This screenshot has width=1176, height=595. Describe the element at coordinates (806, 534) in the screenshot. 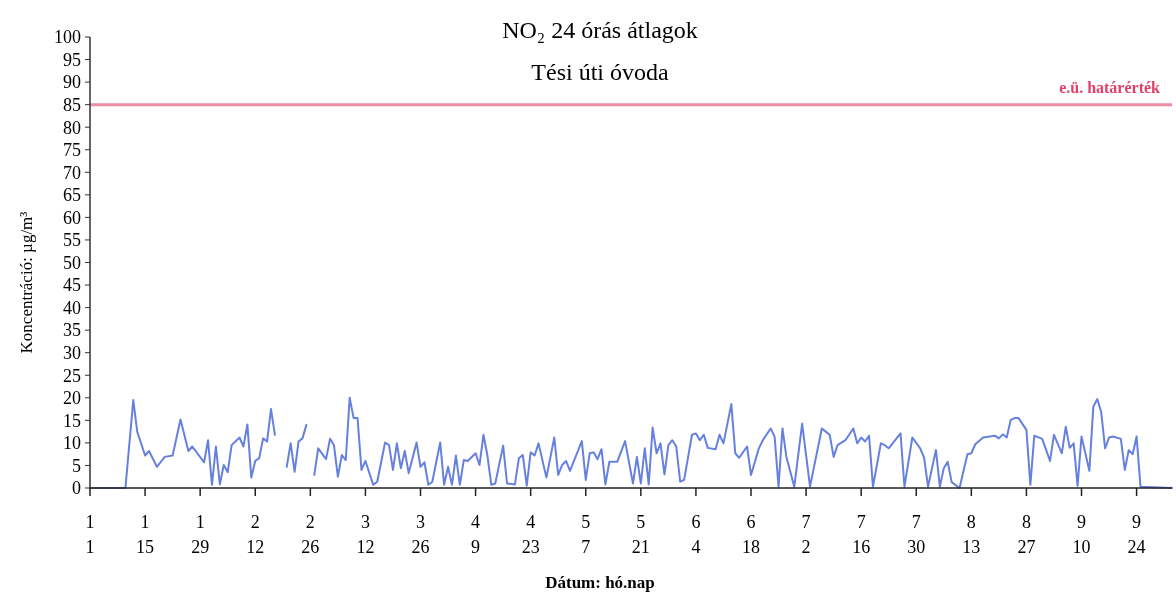

I see `x-tick-label: 7 2` at that location.